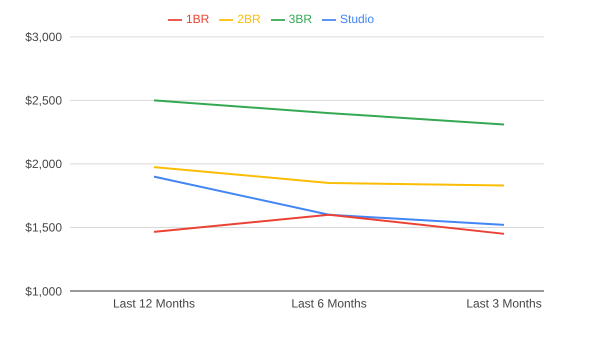 The image size is (600, 337). I want to click on legend-label: Studio, so click(357, 19).